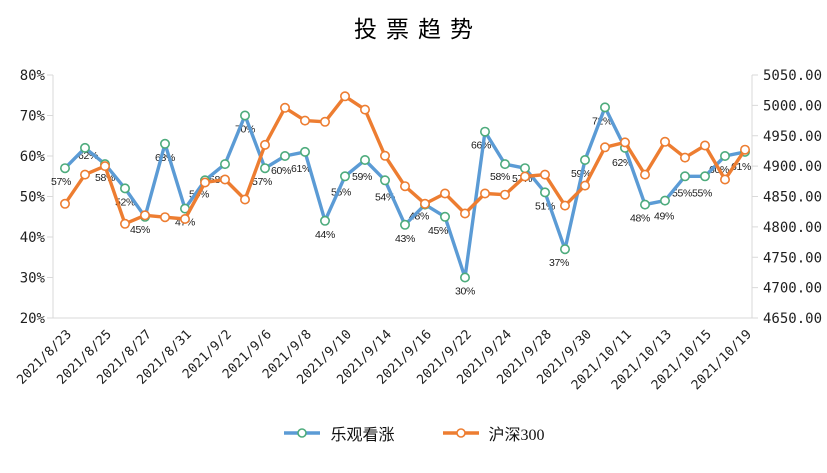 The height and width of the screenshot is (473, 827). What do you see at coordinates (664, 217) in the screenshot?
I see `data-label: 49%` at bounding box center [664, 217].